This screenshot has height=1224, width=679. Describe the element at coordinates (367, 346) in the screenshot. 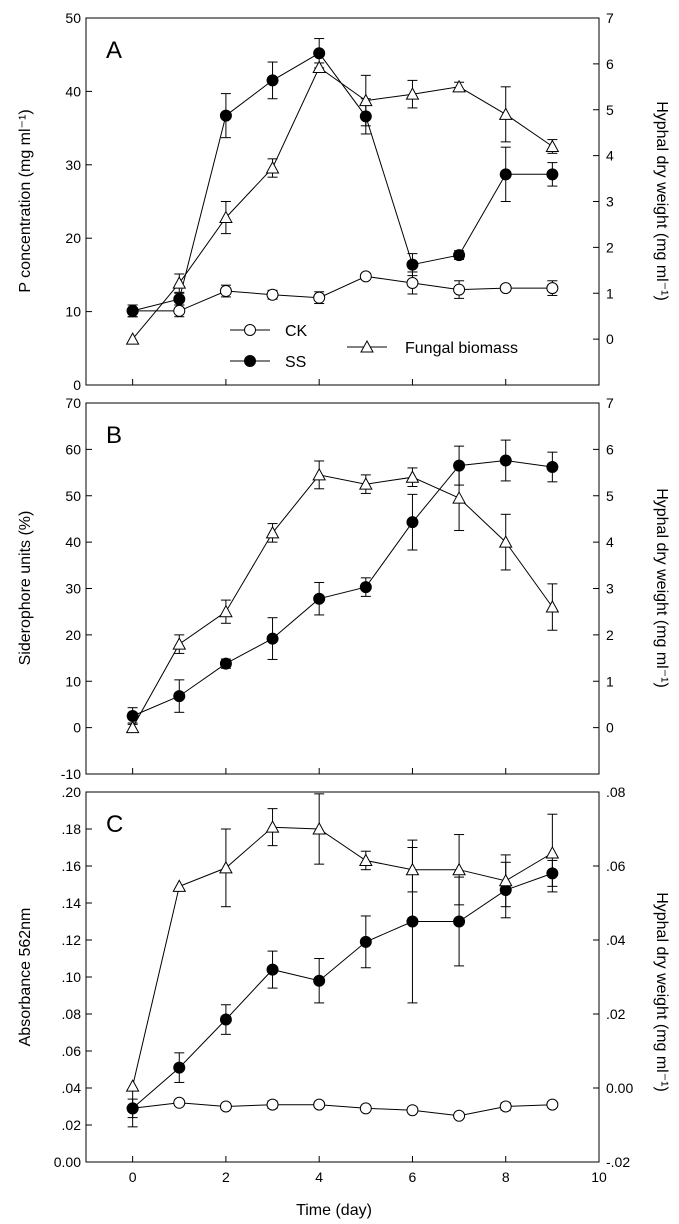

I see `legend-fungal-marker` at that location.